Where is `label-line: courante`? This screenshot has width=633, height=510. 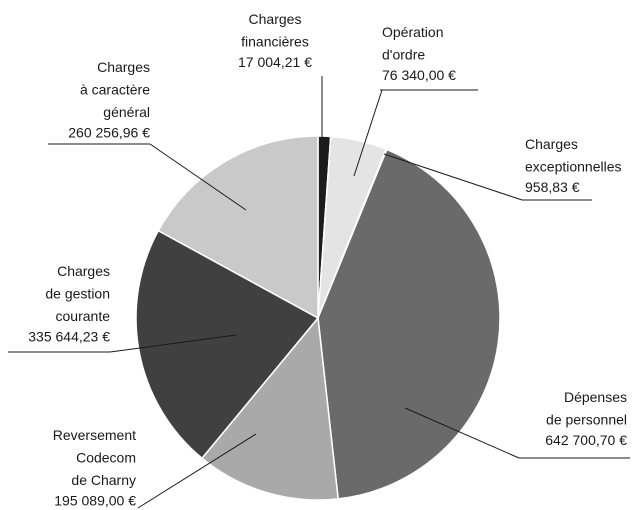
label-line: courante is located at coordinates (83, 316).